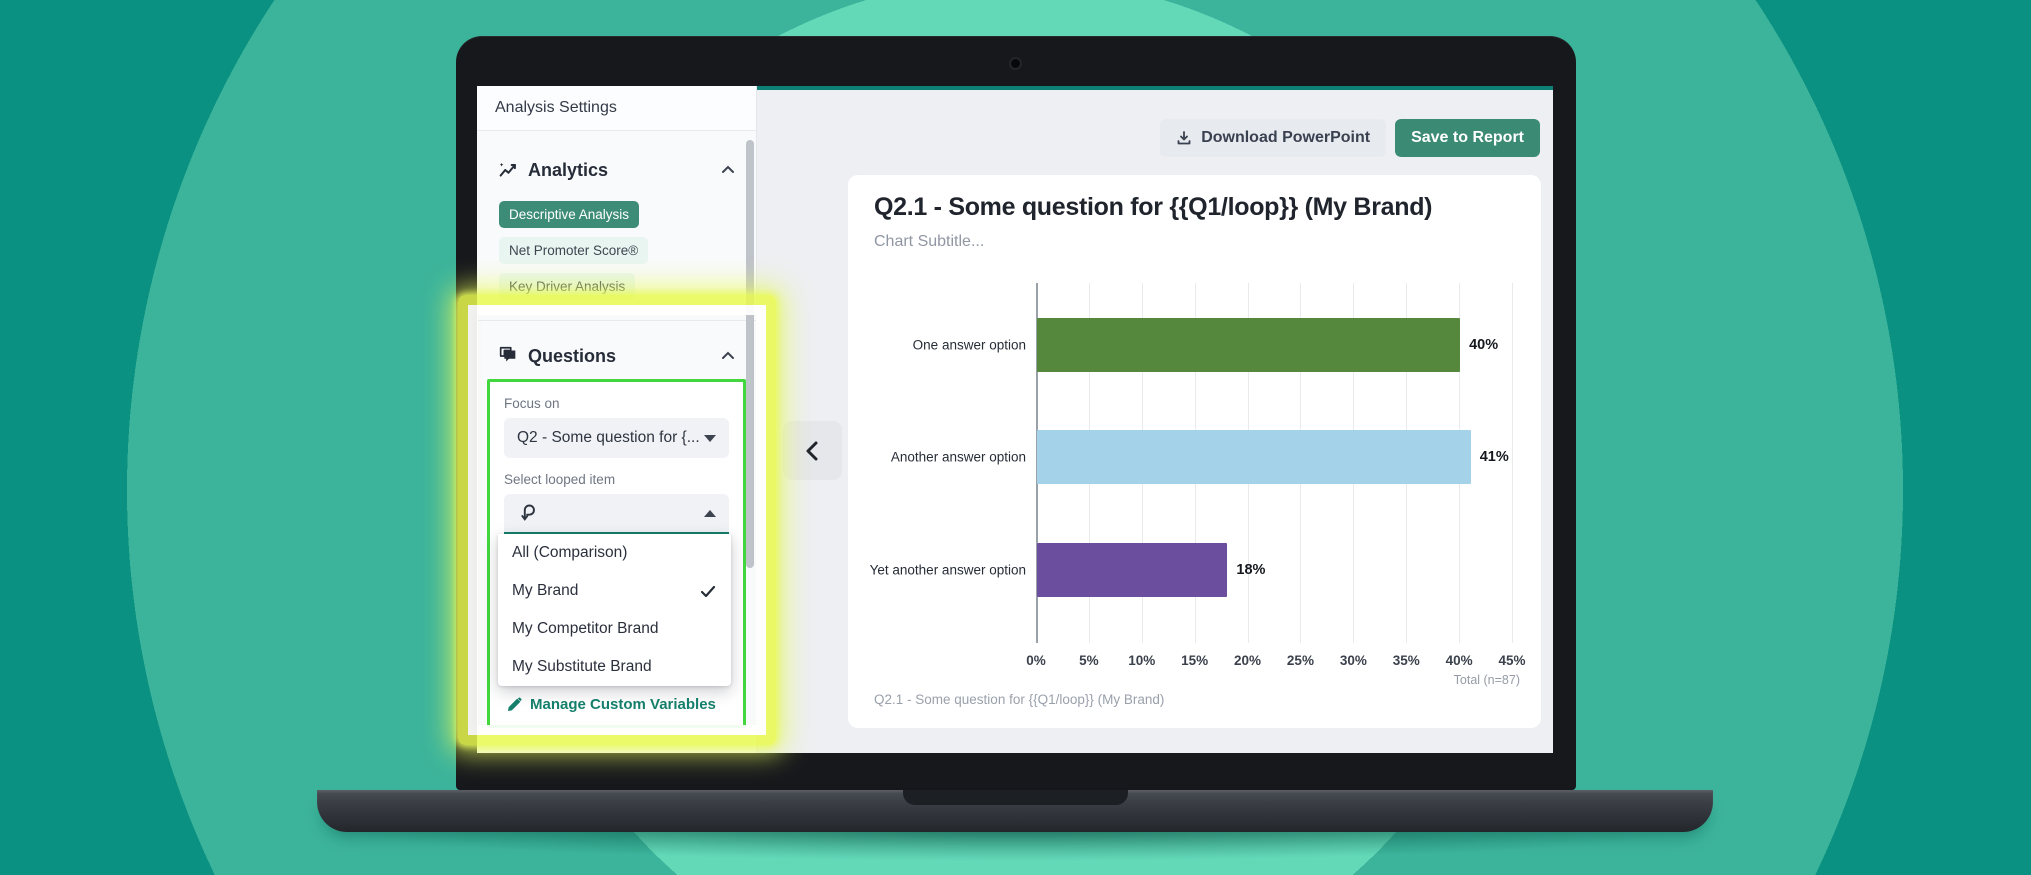  Describe the element at coordinates (1251, 570) in the screenshot. I see `bar-value-label: 18%` at that location.